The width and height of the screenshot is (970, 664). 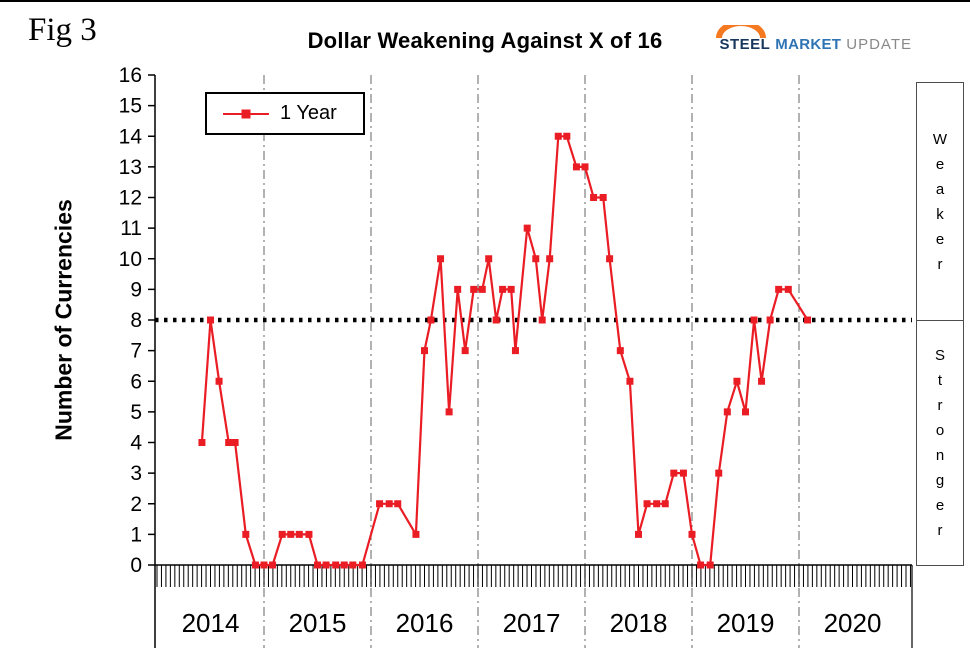 What do you see at coordinates (130, 167) in the screenshot?
I see `svg-text: 13` at bounding box center [130, 167].